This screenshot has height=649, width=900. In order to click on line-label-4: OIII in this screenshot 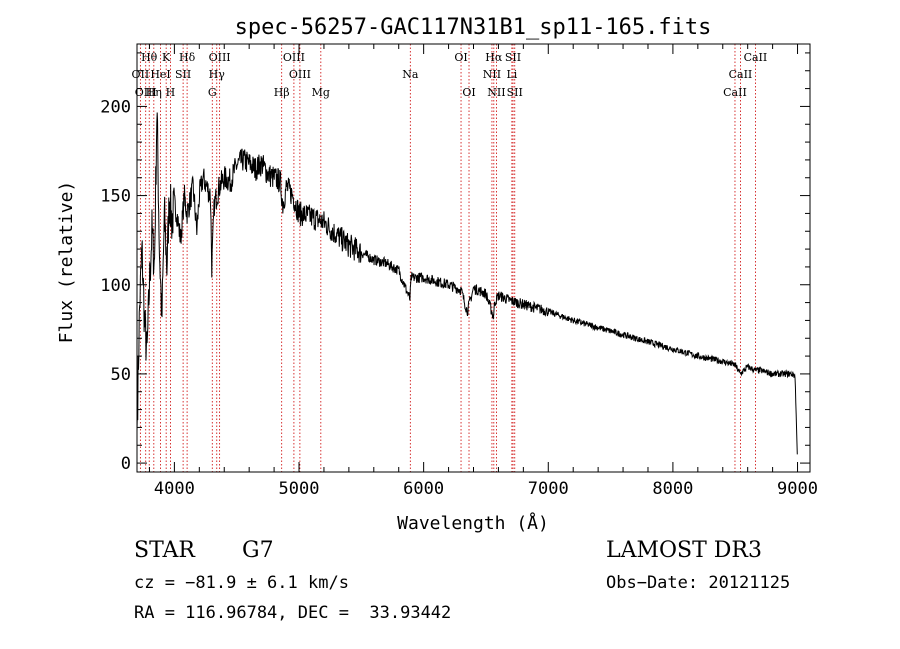, I will do `click(294, 57)`.